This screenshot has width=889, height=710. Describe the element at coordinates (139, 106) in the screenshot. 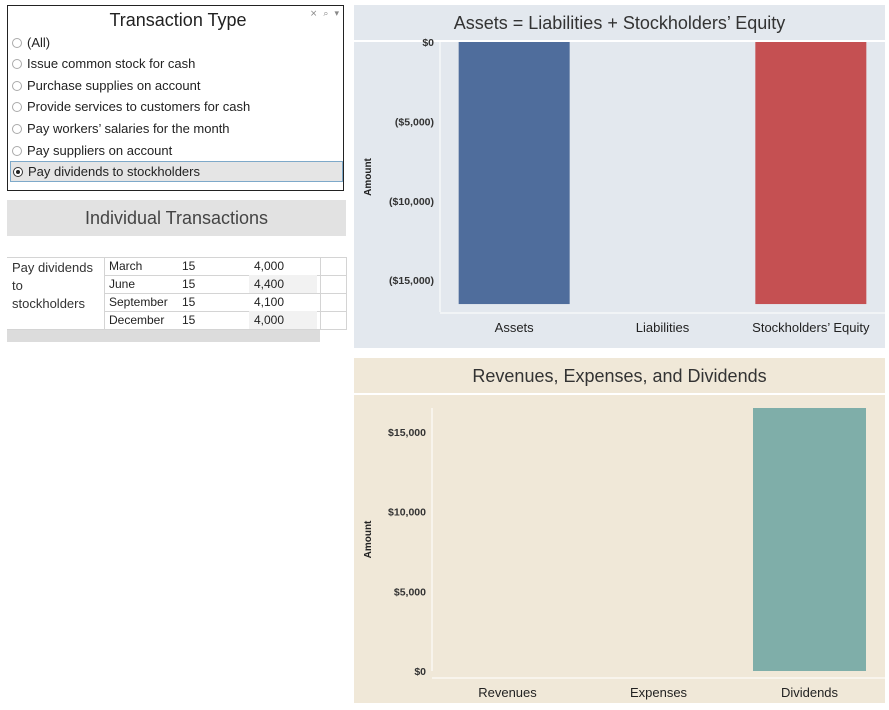

I see `filter-option-label: Provide services to customers for cash` at that location.